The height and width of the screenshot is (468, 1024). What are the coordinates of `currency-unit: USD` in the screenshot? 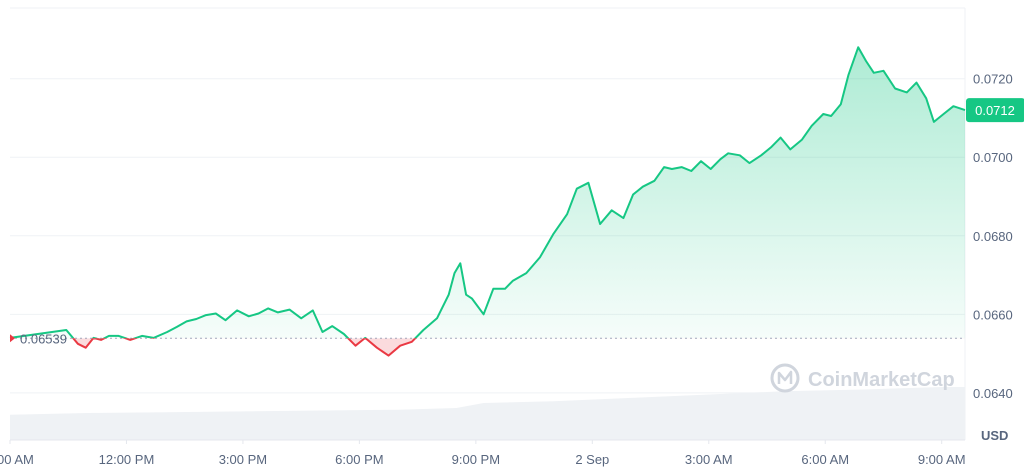 It's located at (994, 435).